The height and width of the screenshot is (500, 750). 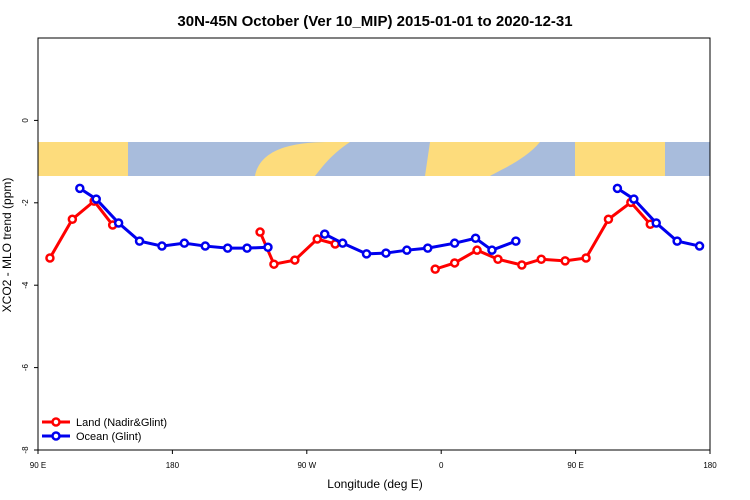 I want to click on y-tick-label: -6, so click(x=25, y=367).